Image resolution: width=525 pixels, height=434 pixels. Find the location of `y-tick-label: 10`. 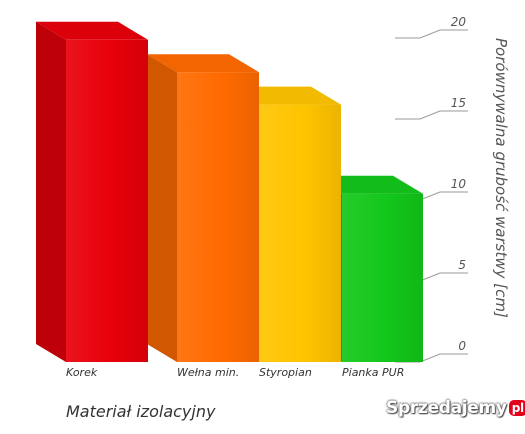

y-tick-label: 10 is located at coordinates (459, 184).